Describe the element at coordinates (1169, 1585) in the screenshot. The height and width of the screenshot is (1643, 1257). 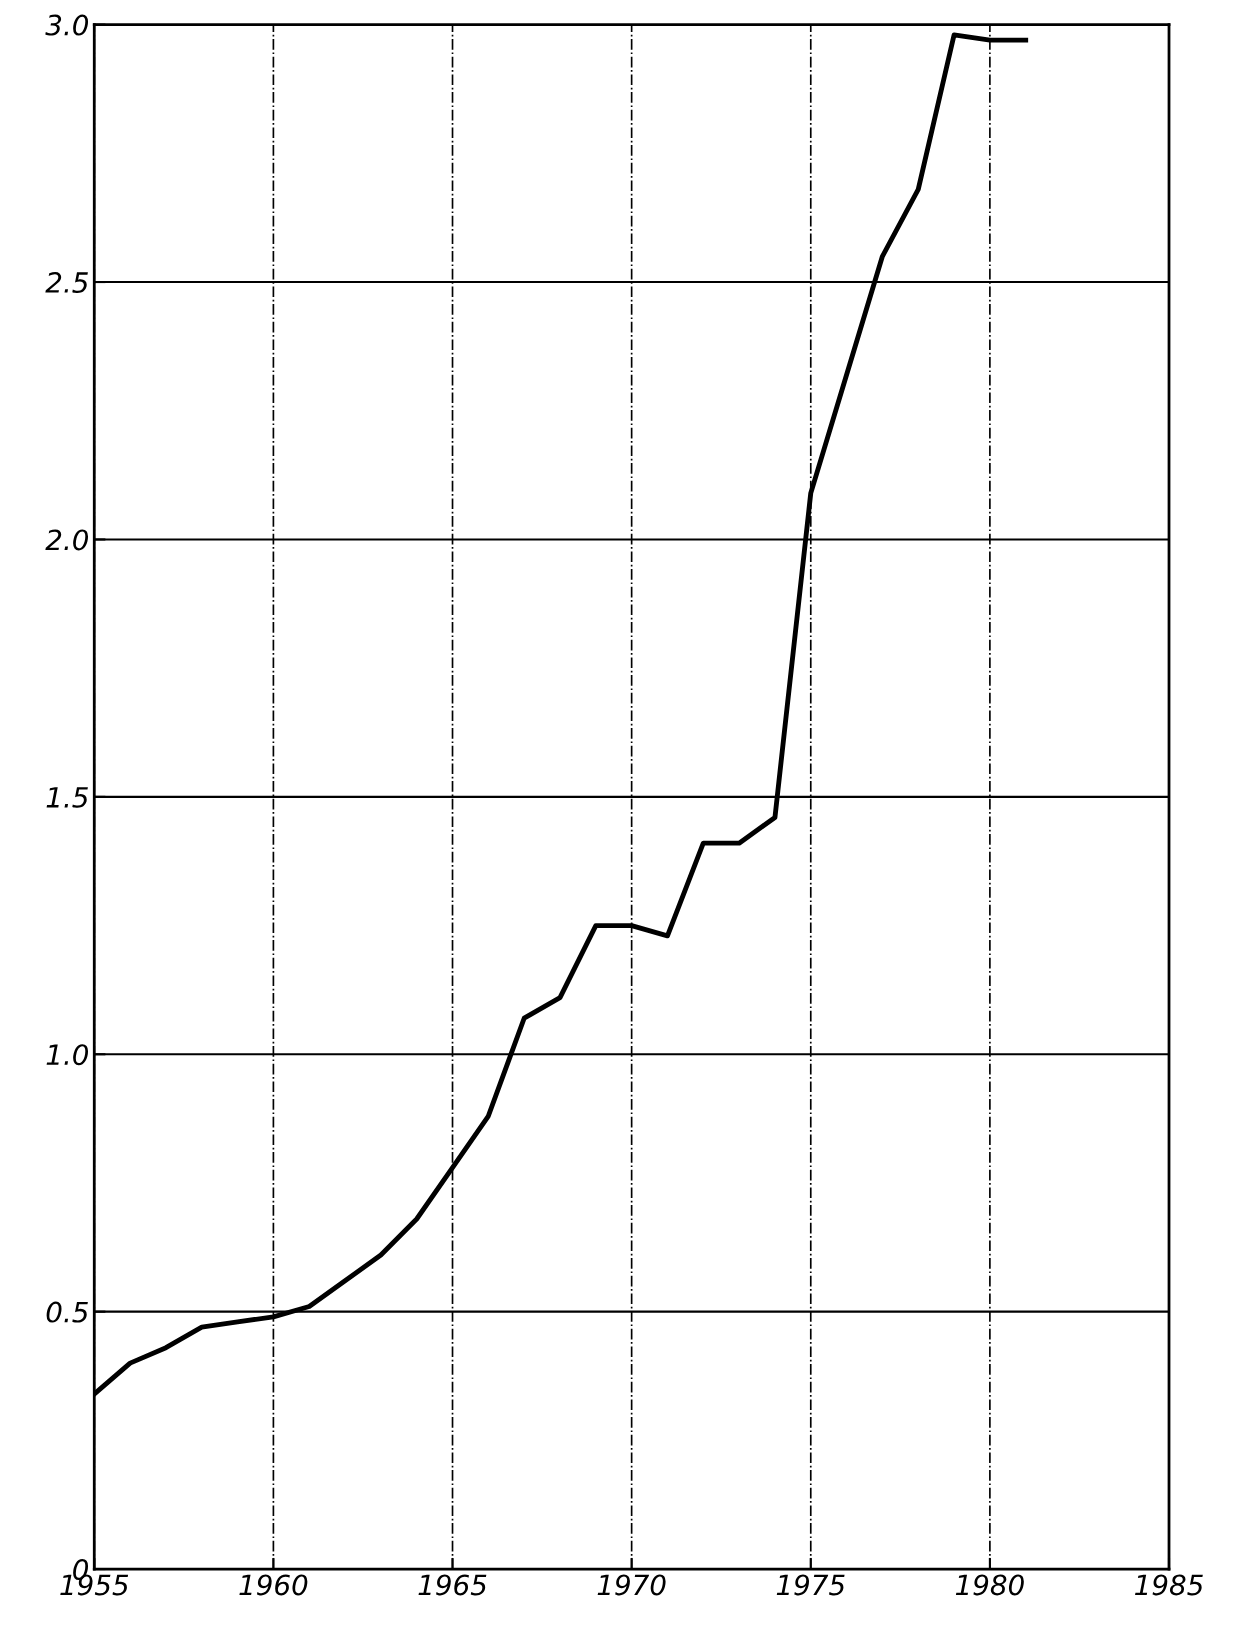
I see `x-tick-label: 1985` at that location.